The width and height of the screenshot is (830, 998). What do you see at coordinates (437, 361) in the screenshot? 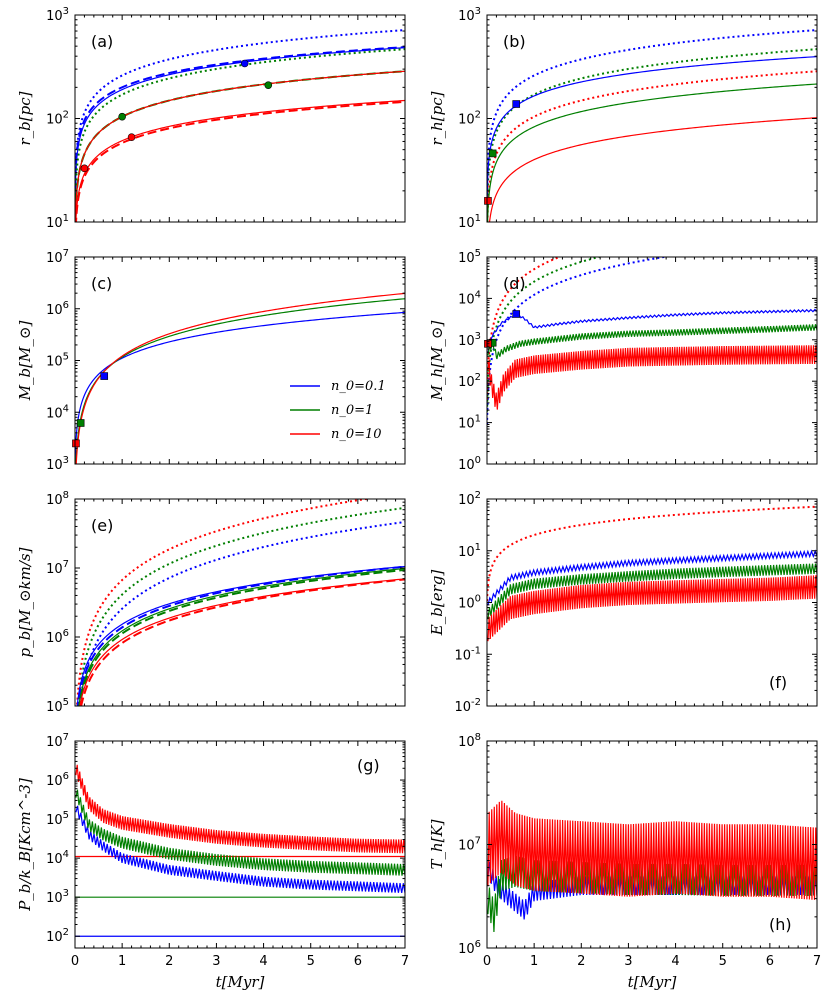
I see `y-axis-label-d: M_h[M_⊙]` at bounding box center [437, 361].